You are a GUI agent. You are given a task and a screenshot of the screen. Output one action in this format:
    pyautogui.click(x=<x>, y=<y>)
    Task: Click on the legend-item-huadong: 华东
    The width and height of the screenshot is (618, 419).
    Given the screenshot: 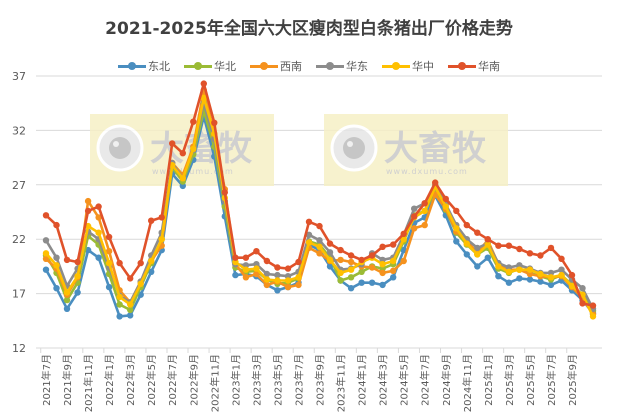 What is the action you would take?
    pyautogui.click(x=342, y=66)
    